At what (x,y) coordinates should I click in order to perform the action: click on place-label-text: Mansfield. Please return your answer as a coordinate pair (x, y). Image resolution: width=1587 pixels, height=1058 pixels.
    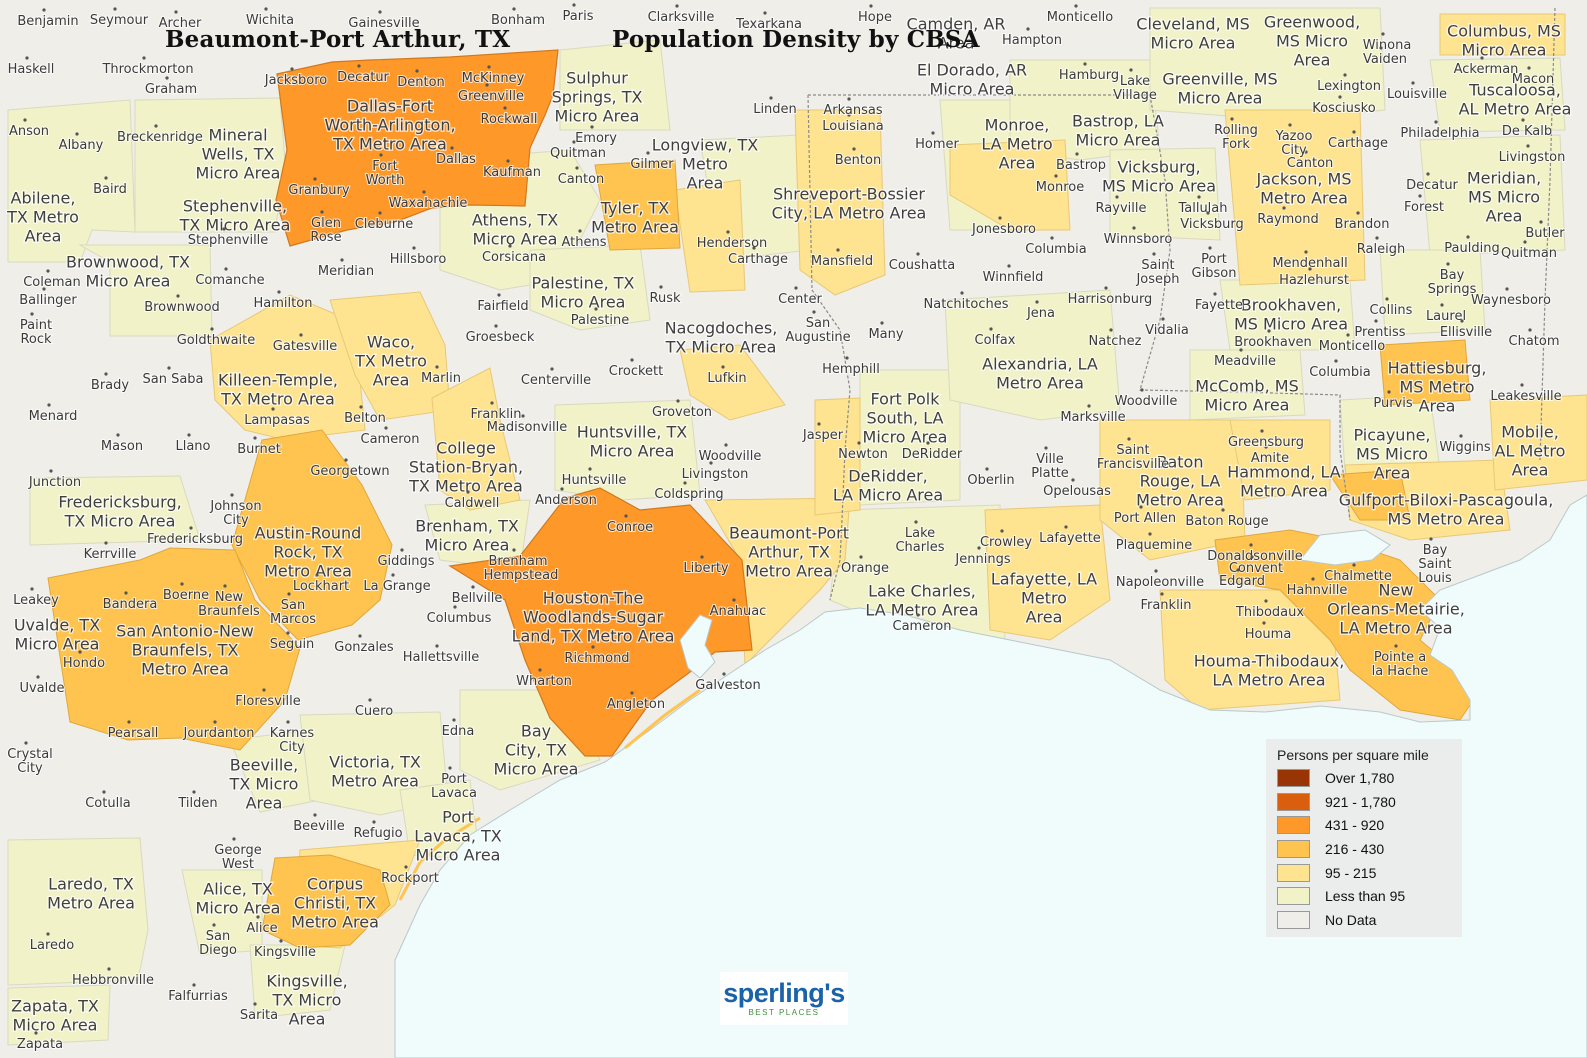
    Looking at the image, I should click on (842, 261).